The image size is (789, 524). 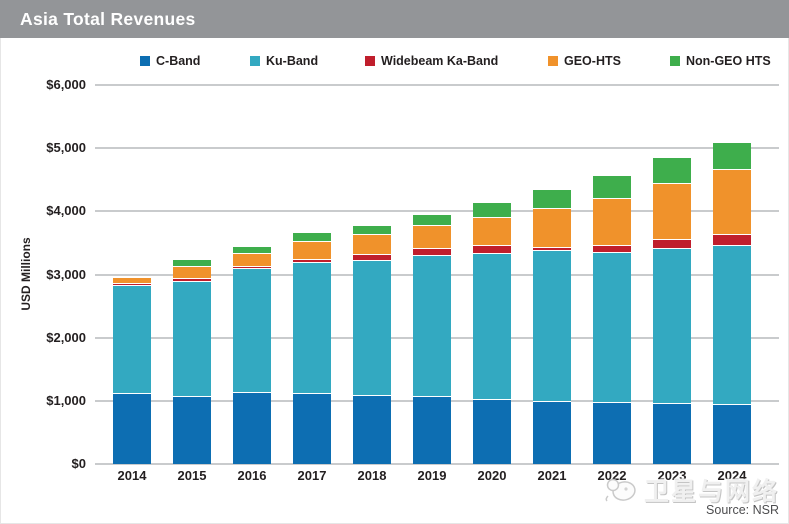 What do you see at coordinates (370, 61) in the screenshot?
I see `legend-swatch-widebeam-ka-band` at bounding box center [370, 61].